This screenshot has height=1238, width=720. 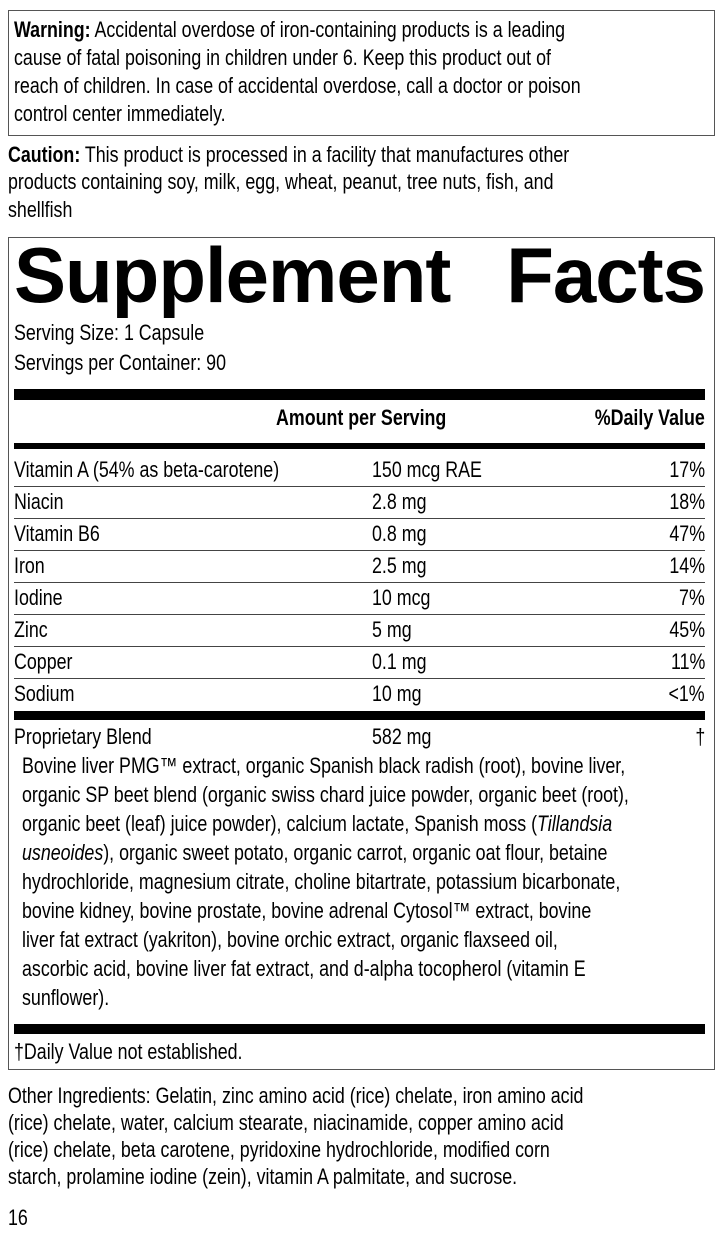 What do you see at coordinates (427, 469) in the screenshot?
I see `nutrient-amount: 150 mcg RAE` at bounding box center [427, 469].